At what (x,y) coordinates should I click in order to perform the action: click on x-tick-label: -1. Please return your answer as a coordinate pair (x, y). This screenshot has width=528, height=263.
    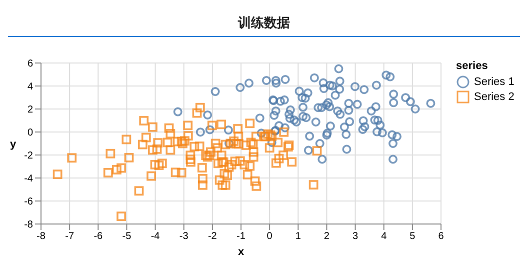
    Looking at the image, I should click on (241, 236).